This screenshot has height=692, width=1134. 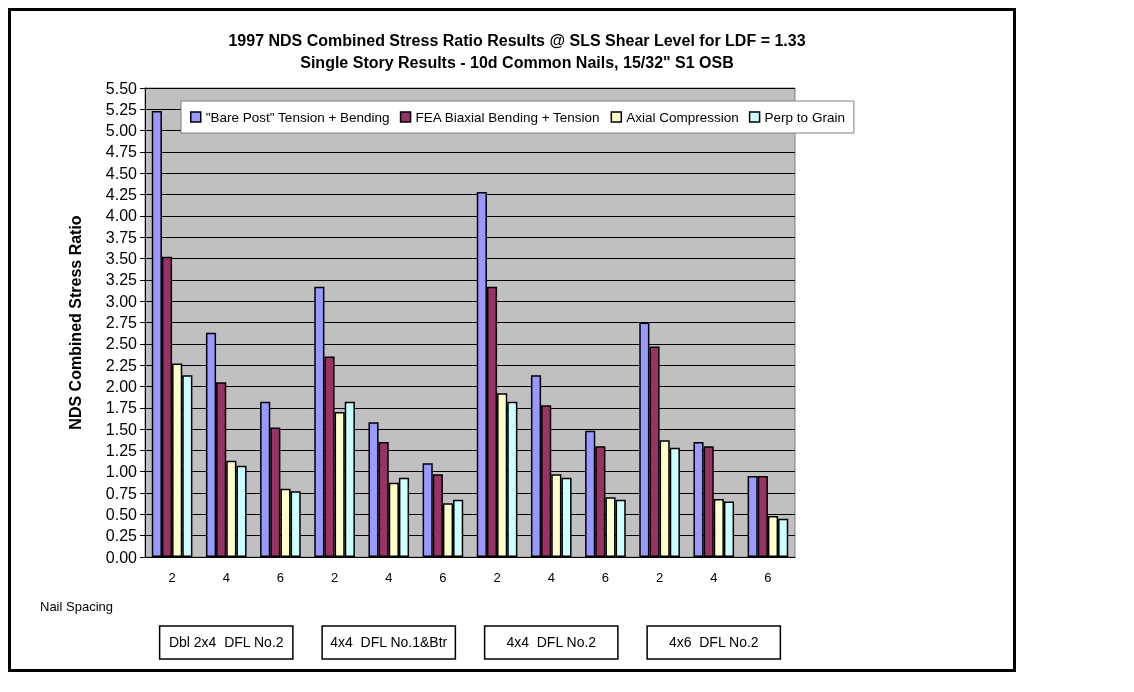 I want to click on y-tick-label: 3.00, so click(x=121, y=301).